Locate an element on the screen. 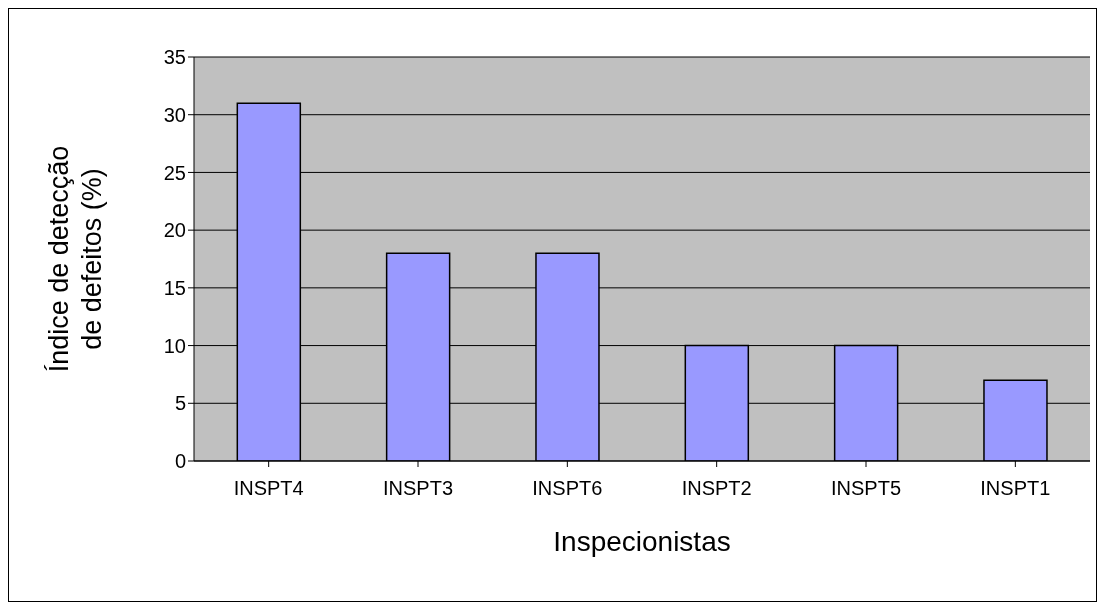 The width and height of the screenshot is (1105, 610). y-tick-label: 10 is located at coordinates (174, 345).